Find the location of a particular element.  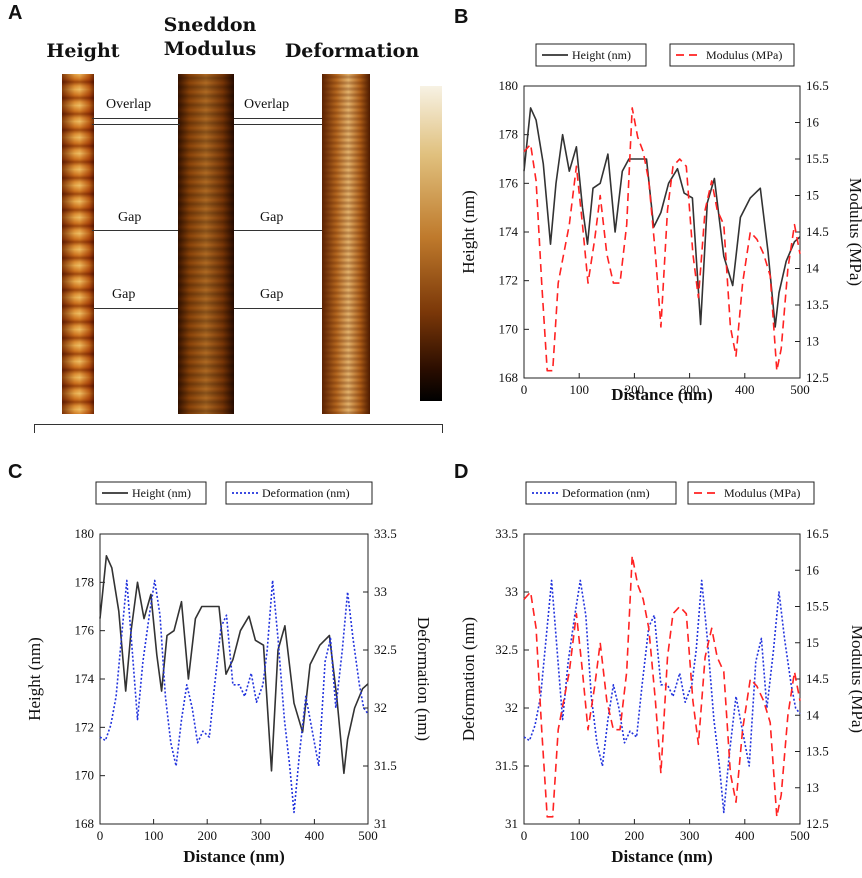

chart-d-y-tick-label: 32 is located at coordinates (511, 707).